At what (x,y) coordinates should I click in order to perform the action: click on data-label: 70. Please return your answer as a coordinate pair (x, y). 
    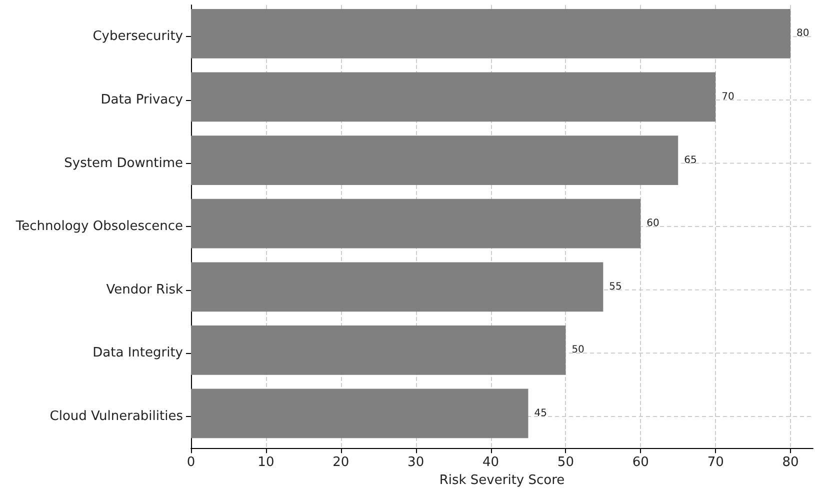
    Looking at the image, I should click on (728, 96).